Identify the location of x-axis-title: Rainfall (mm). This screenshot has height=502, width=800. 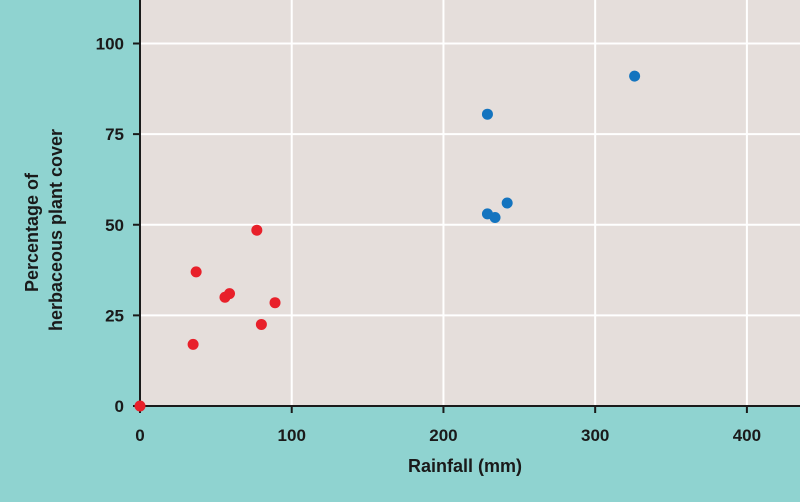
(465, 466).